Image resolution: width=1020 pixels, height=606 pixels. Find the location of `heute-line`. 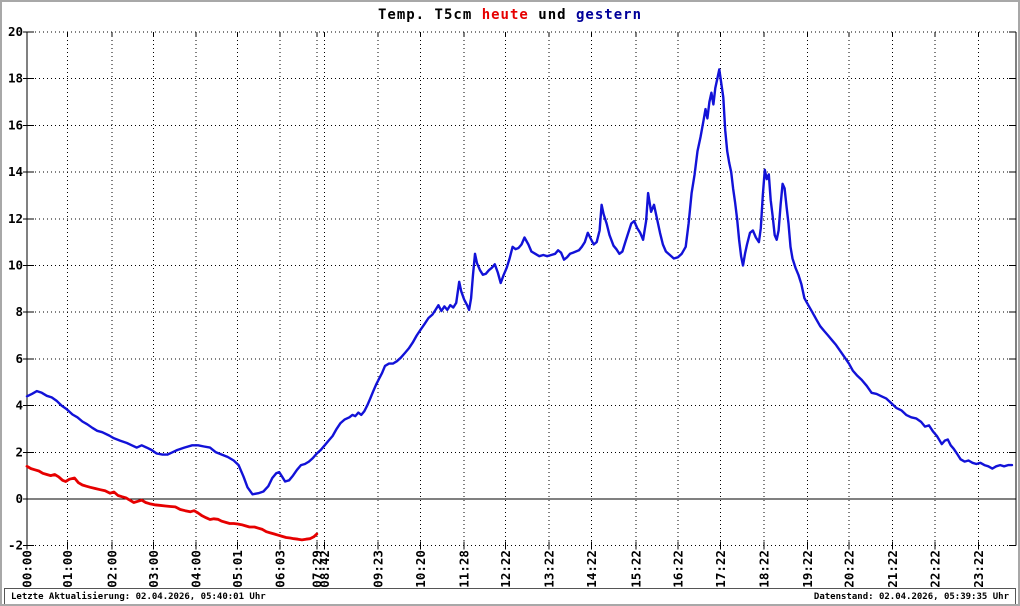

heute-line is located at coordinates (172, 503).